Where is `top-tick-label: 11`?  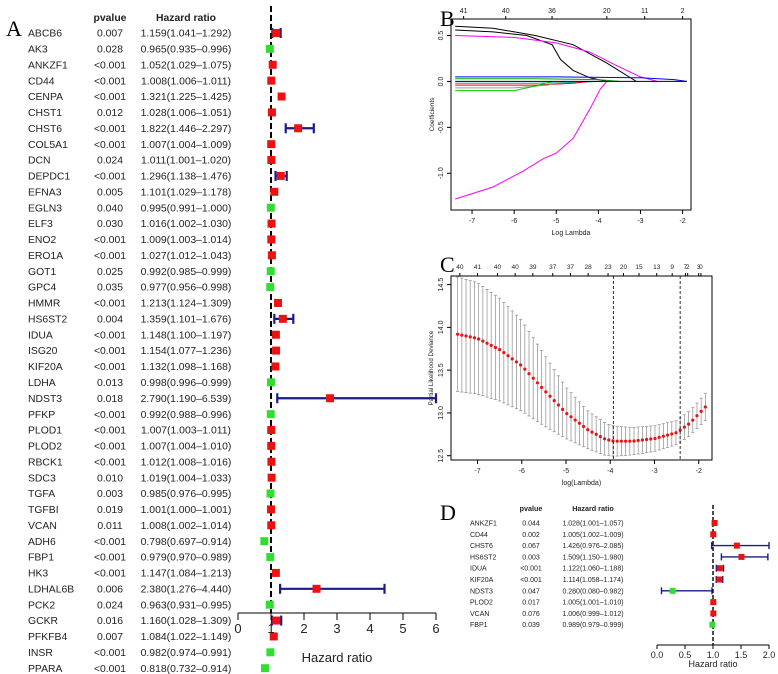 top-tick-label: 11 is located at coordinates (644, 11).